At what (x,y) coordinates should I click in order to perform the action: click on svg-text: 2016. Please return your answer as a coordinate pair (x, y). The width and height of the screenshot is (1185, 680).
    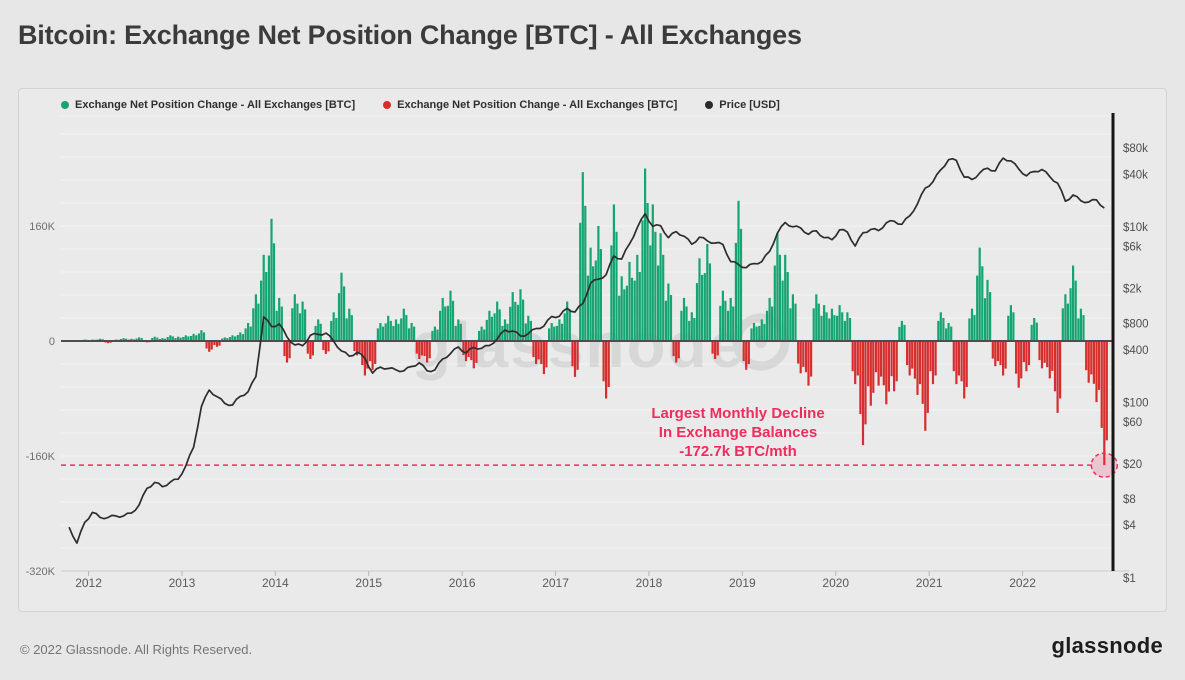
    Looking at the image, I should click on (462, 583).